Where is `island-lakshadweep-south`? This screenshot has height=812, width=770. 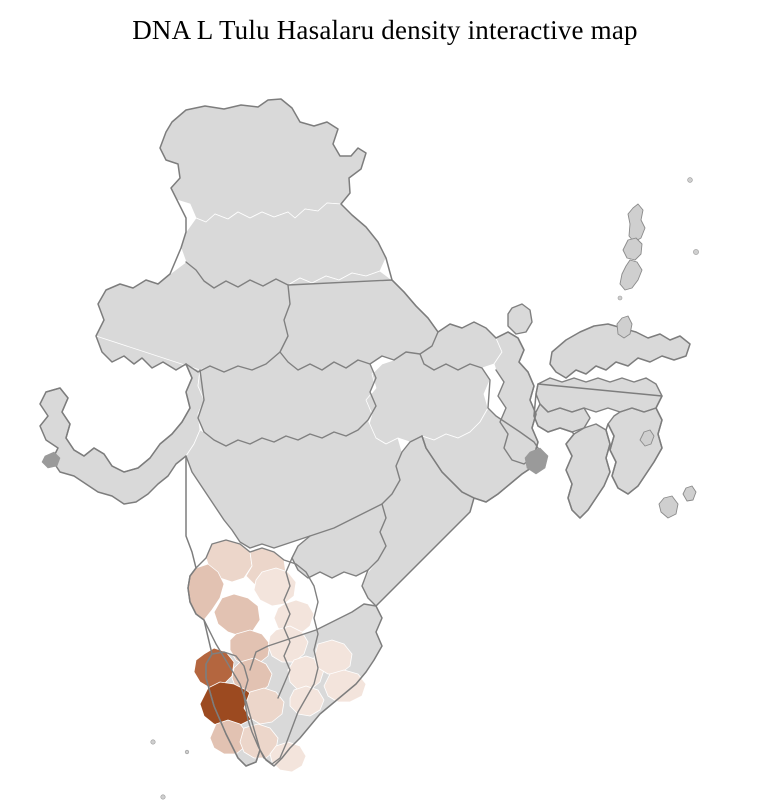 island-lakshadweep-south is located at coordinates (163, 797).